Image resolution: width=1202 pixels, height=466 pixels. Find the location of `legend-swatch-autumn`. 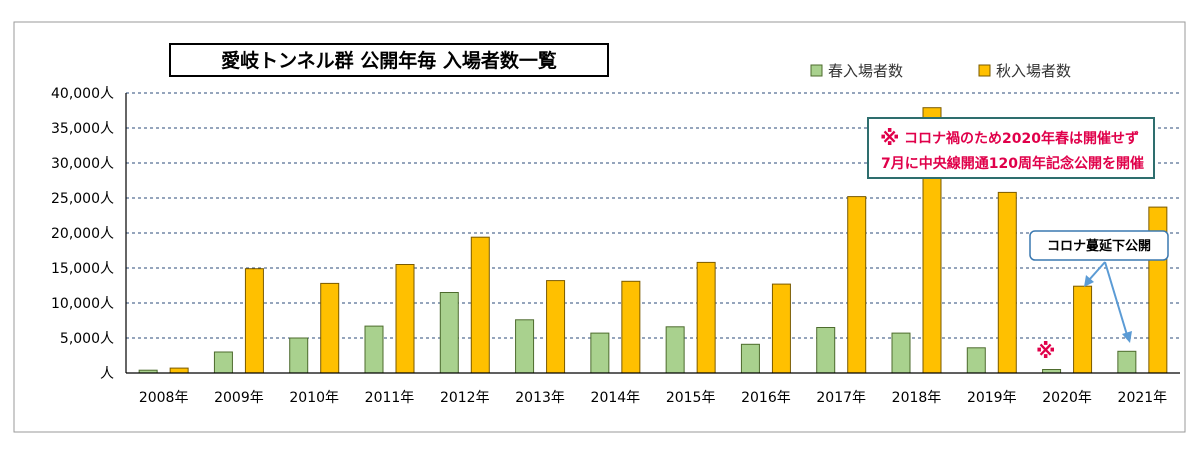

legend-swatch-autumn is located at coordinates (984, 70).